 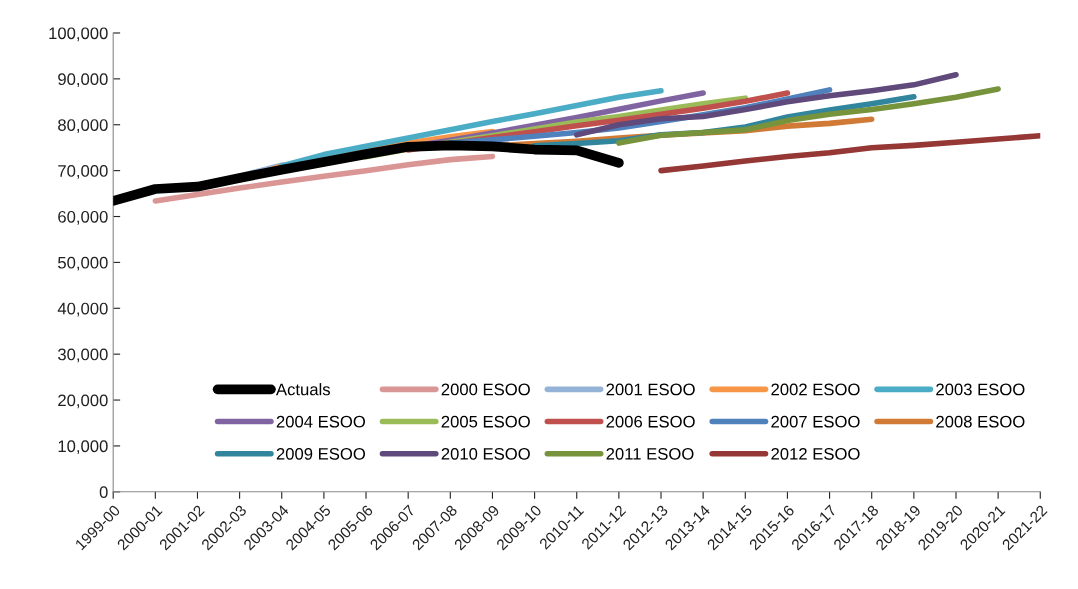 What do you see at coordinates (485, 389) in the screenshot?
I see `legend-label: 2000 ESOO` at bounding box center [485, 389].